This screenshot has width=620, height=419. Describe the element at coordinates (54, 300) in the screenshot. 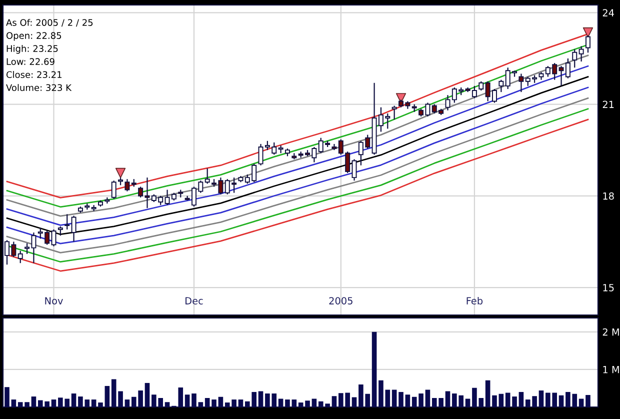

I see `x-tick-label: Nov` at that location.